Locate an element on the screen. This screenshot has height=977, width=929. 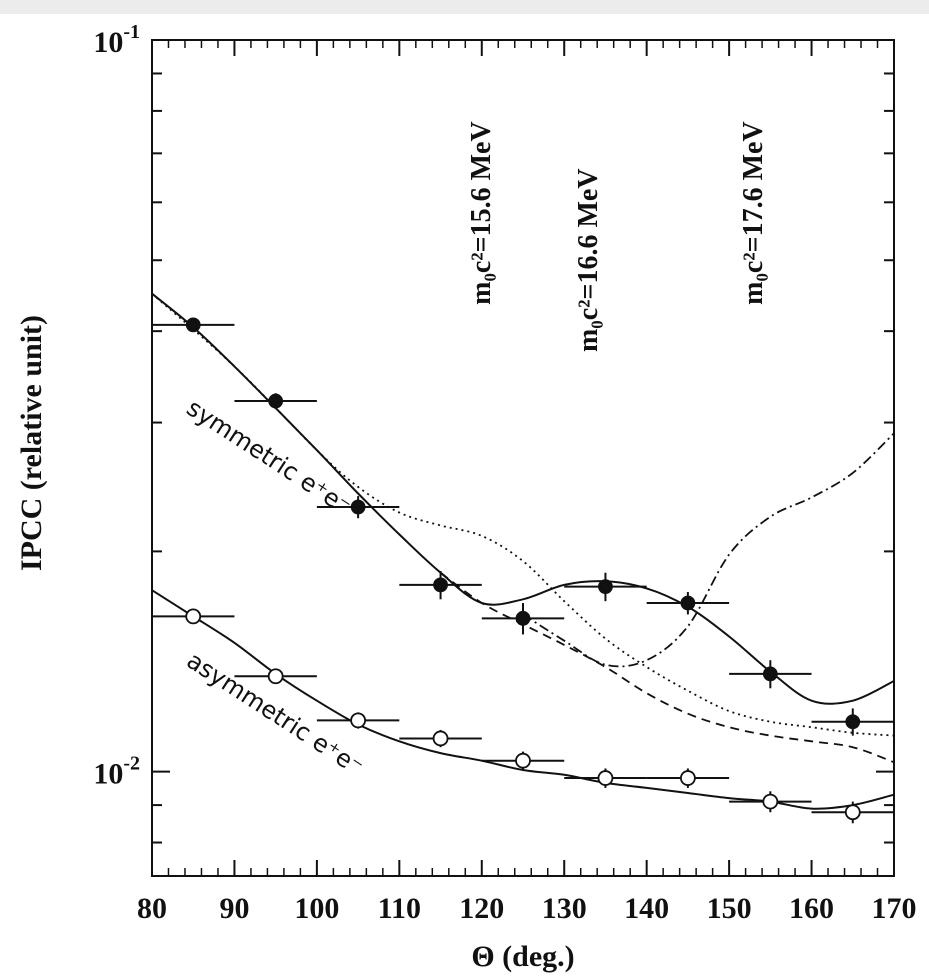
asymmetric-label: asymmetric e⁺e⁻ is located at coordinates (275, 713).